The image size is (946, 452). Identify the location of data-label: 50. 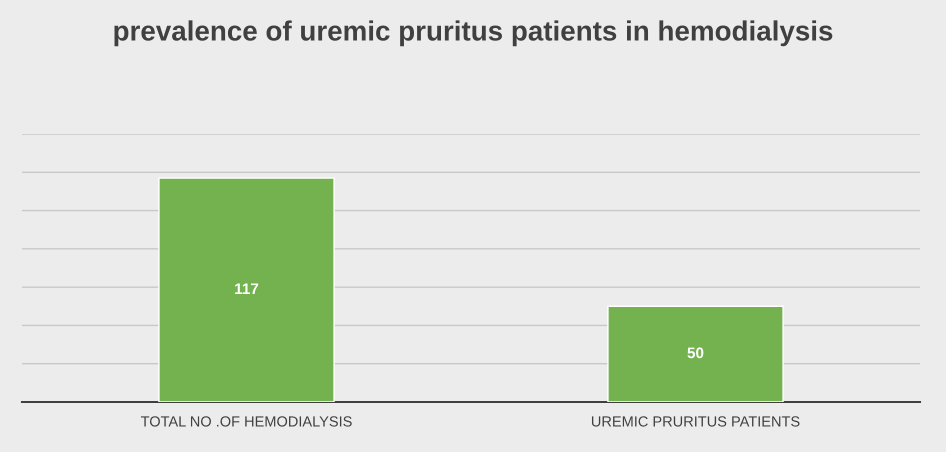
(695, 352).